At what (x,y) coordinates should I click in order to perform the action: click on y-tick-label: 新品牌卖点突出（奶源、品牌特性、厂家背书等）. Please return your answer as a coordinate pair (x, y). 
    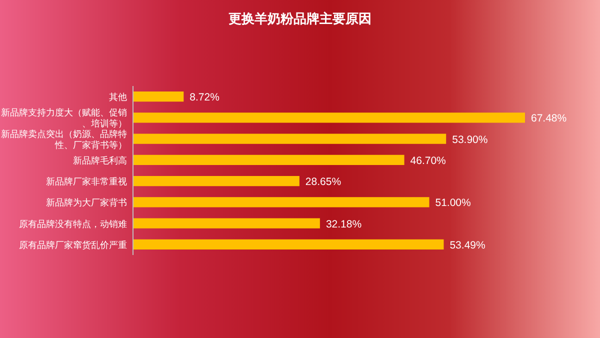
    Looking at the image, I should click on (64, 139).